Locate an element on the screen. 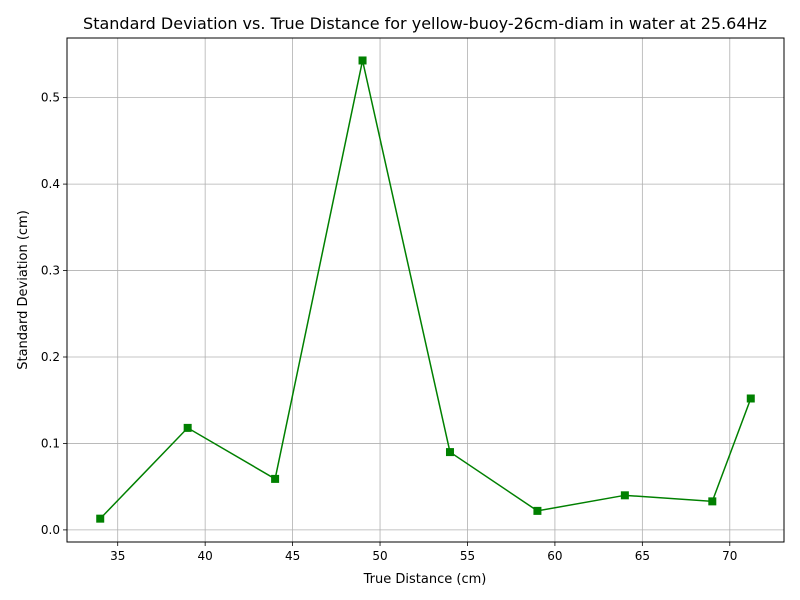 The height and width of the screenshot is (600, 800). y-axis-label: Standard Deviation (cm) is located at coordinates (23, 290).